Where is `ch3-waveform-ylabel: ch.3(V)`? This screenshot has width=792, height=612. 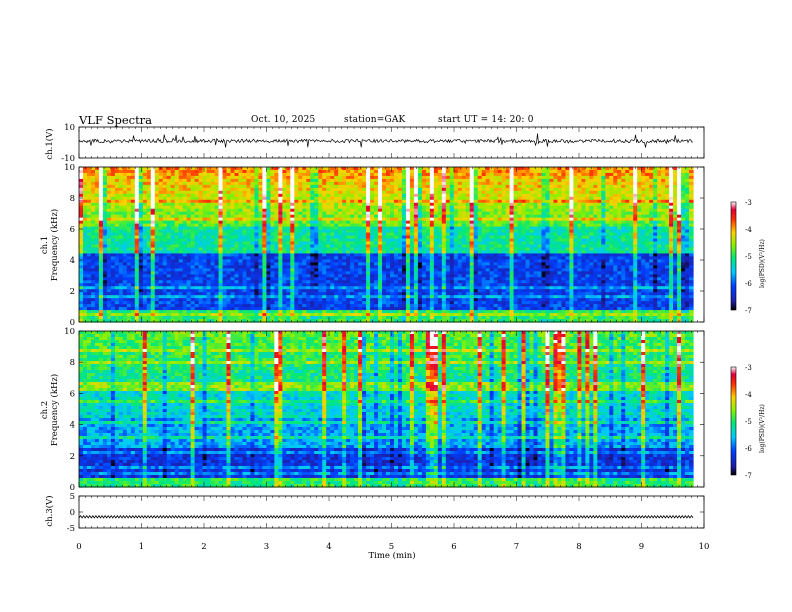
ch3-waveform-ylabel: ch.3(V) is located at coordinates (49, 510).